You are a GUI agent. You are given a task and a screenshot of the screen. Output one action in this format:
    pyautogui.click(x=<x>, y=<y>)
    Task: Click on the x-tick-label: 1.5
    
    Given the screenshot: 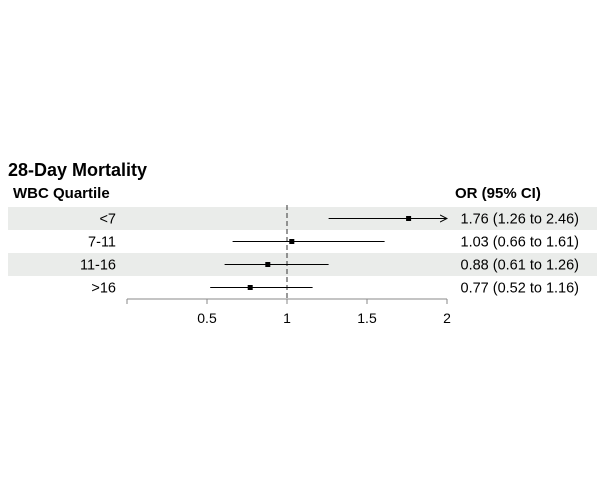 What is the action you would take?
    pyautogui.click(x=367, y=318)
    